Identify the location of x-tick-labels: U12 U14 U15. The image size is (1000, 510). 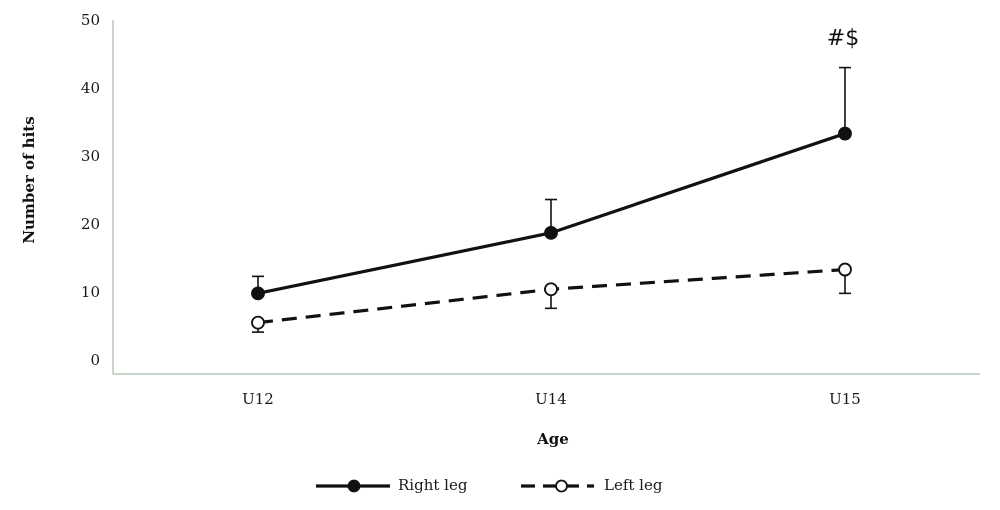
(551, 399).